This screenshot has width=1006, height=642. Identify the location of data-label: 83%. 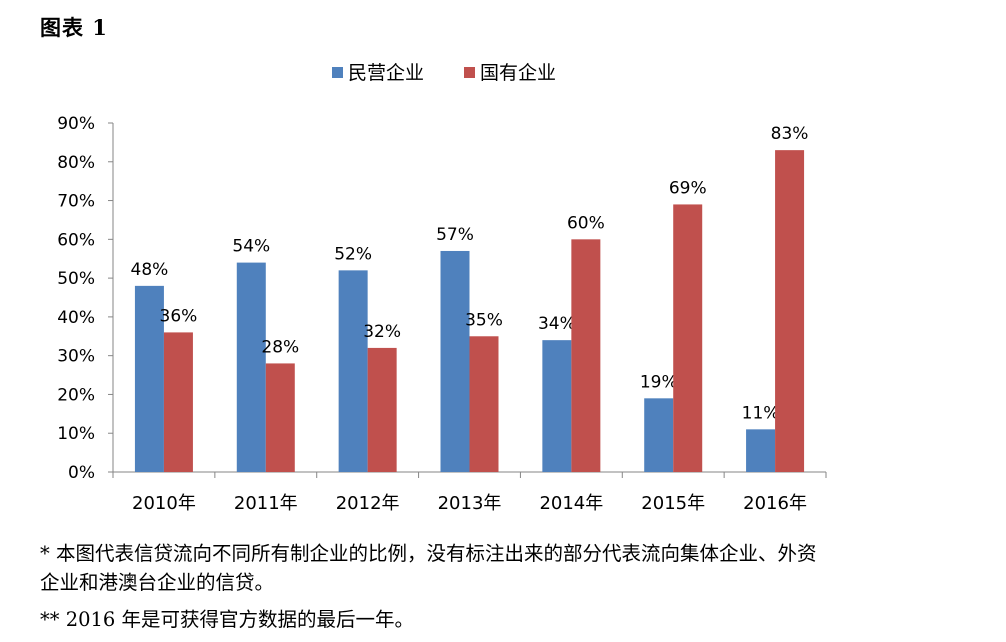
(790, 134).